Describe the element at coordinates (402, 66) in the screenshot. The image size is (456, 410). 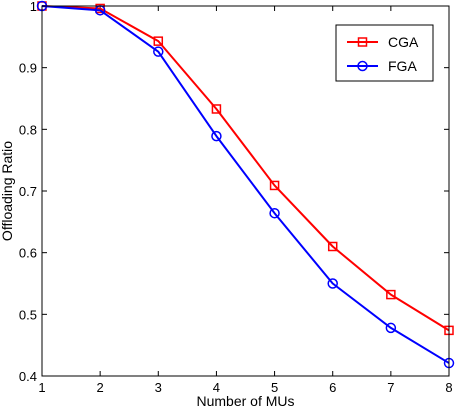
I see `legend-label-fga: FGA` at that location.